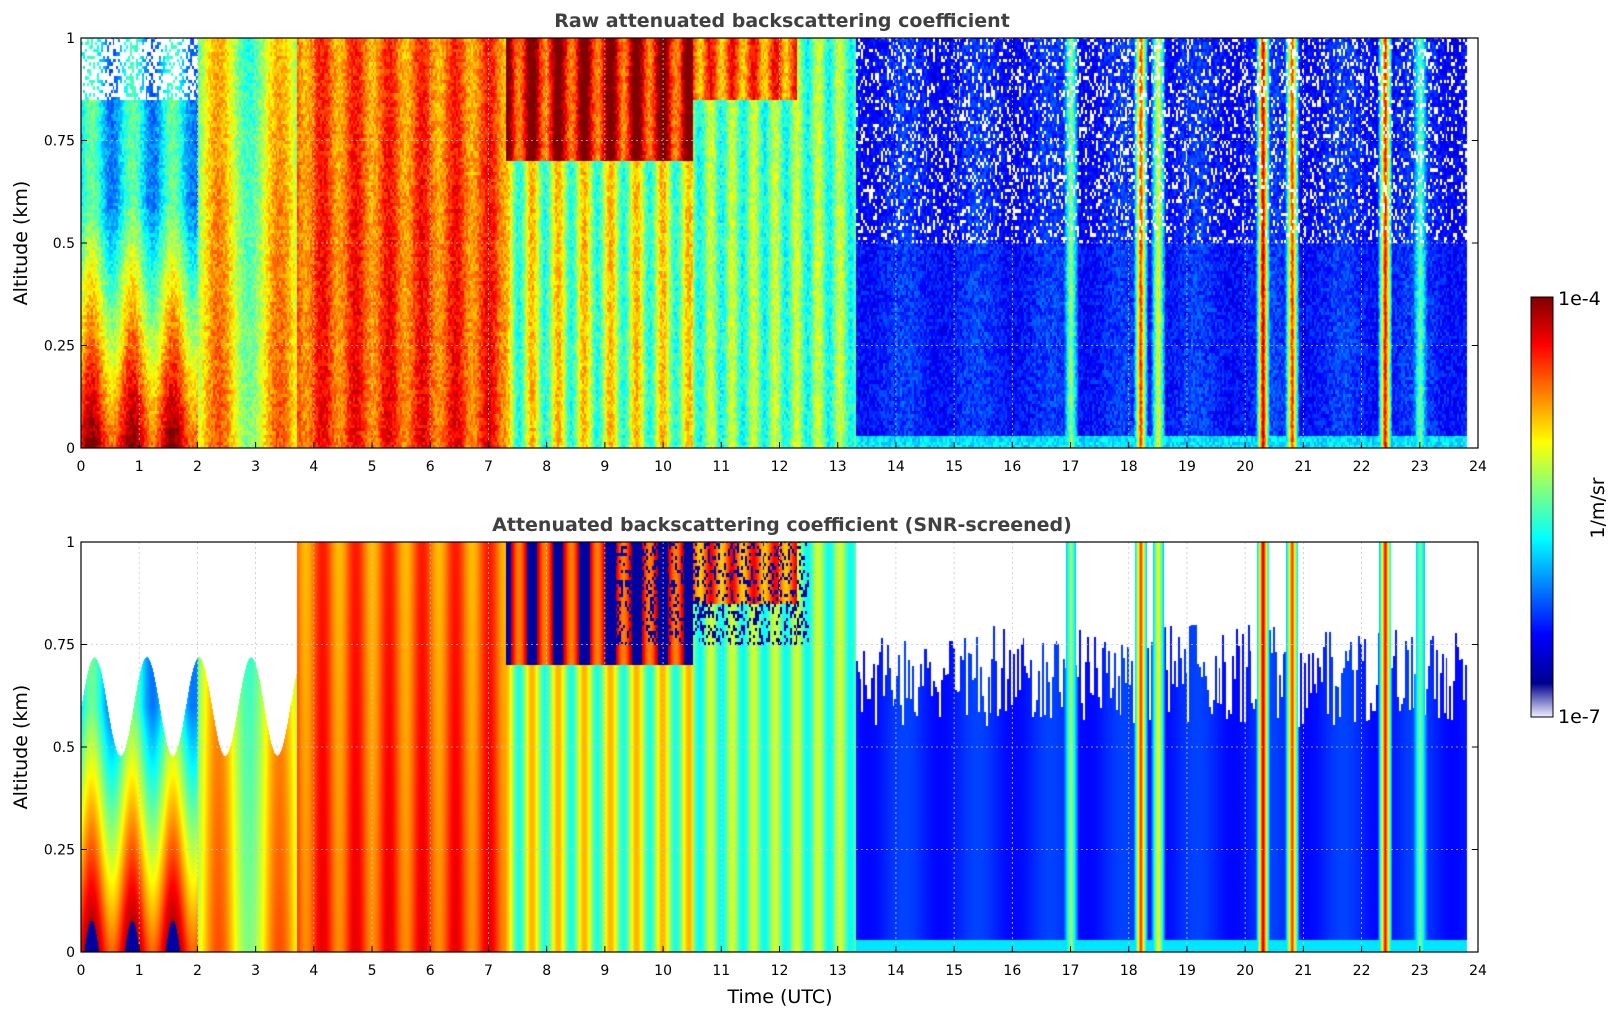  I want to click on colorbar-min-label: 1e-7, so click(1579, 717).